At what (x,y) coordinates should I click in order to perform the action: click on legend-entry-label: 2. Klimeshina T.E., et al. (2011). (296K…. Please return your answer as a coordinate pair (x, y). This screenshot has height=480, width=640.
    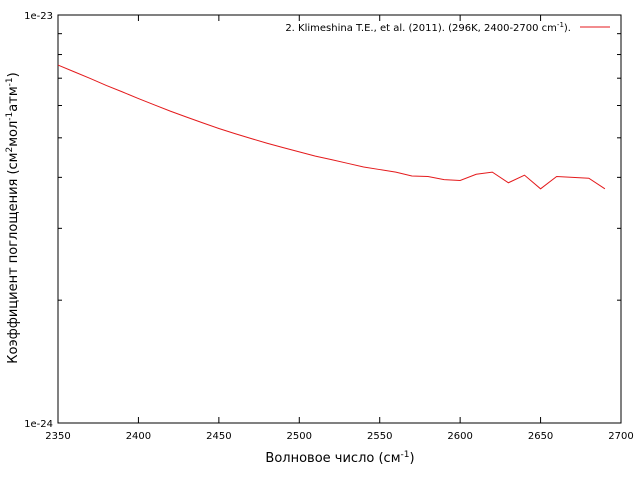
    Looking at the image, I should click on (428, 27).